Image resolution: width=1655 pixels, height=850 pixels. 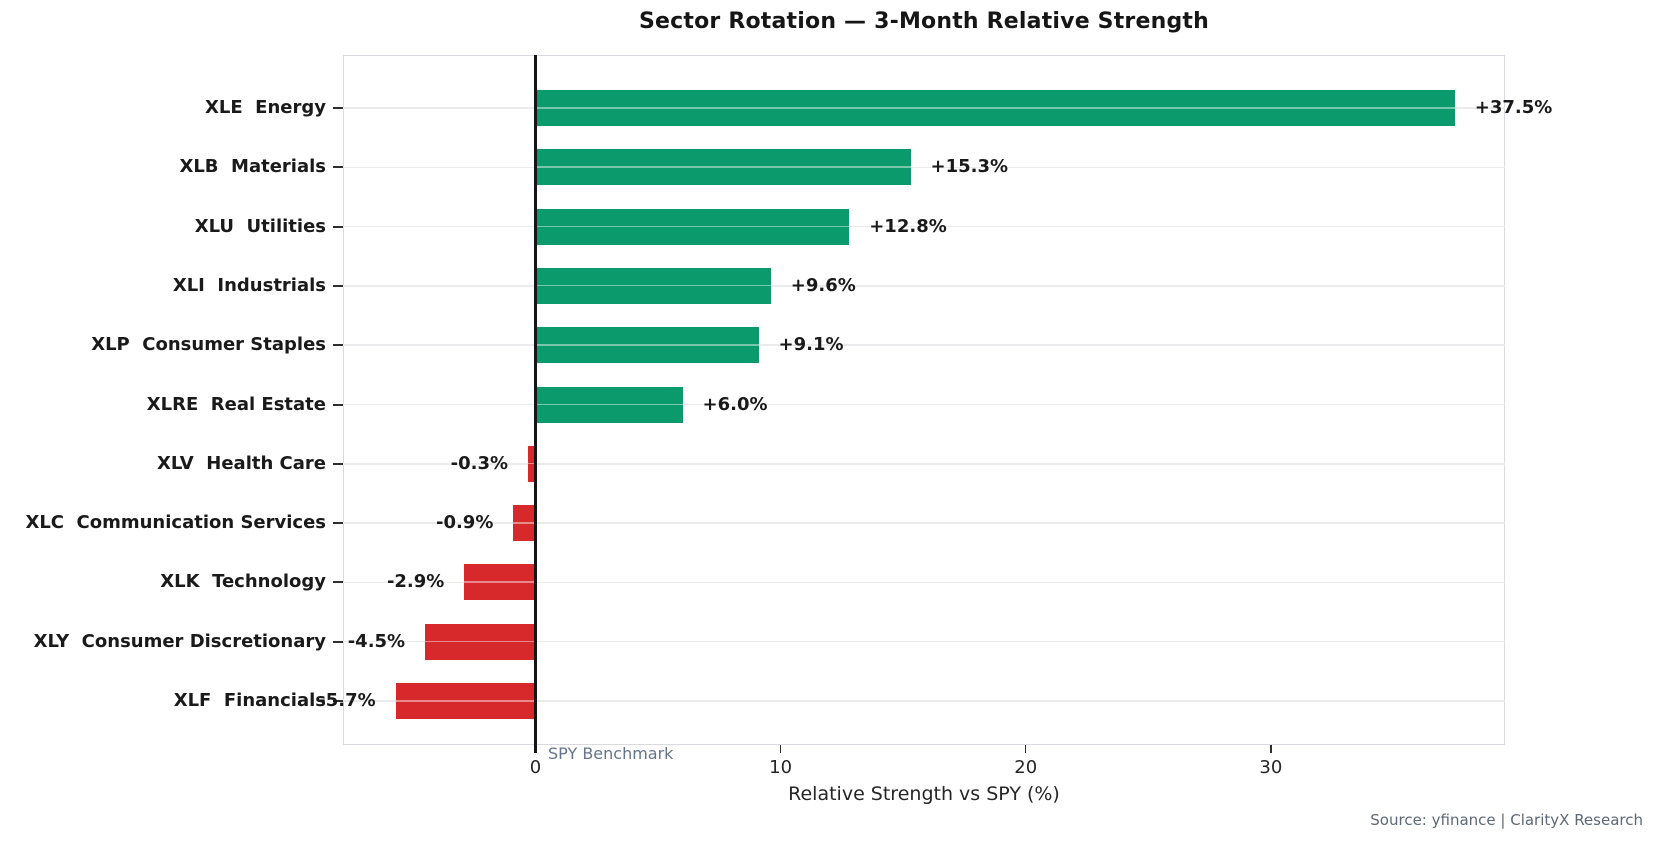 I want to click on bar-value-label: +9.6%, so click(x=823, y=285).